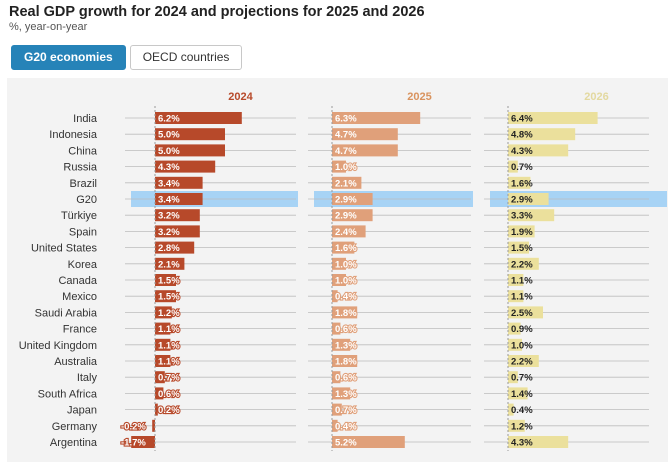  I want to click on category-label: China, so click(83, 151).